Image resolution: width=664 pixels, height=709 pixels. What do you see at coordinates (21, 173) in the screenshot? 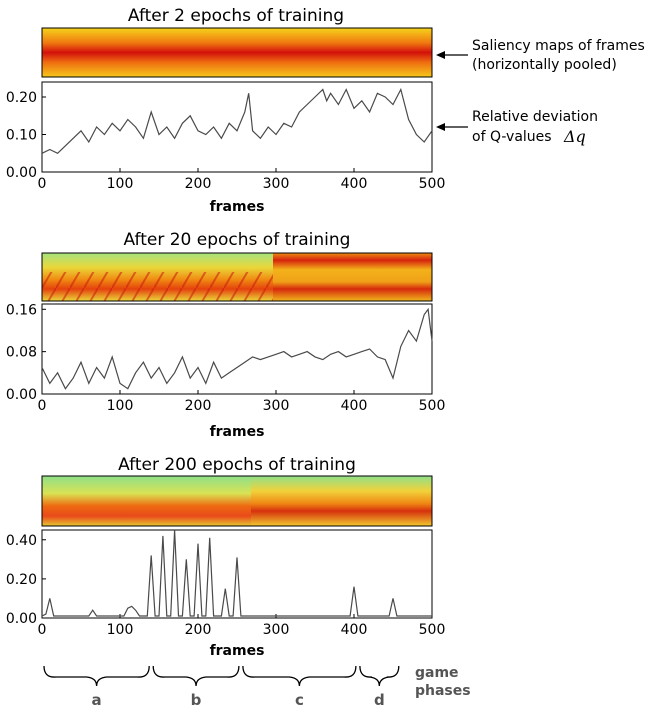
I see `chart-1-ytick-label: 0.00` at bounding box center [21, 173].